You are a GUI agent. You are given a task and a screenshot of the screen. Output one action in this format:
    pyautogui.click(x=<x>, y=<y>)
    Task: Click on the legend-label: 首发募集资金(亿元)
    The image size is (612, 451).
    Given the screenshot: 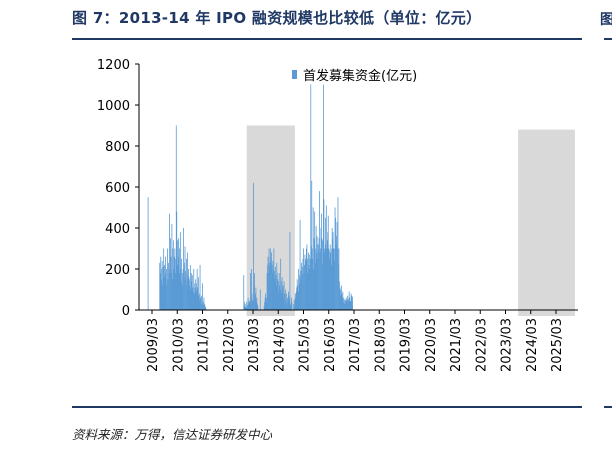 What is the action you would take?
    pyautogui.click(x=360, y=76)
    